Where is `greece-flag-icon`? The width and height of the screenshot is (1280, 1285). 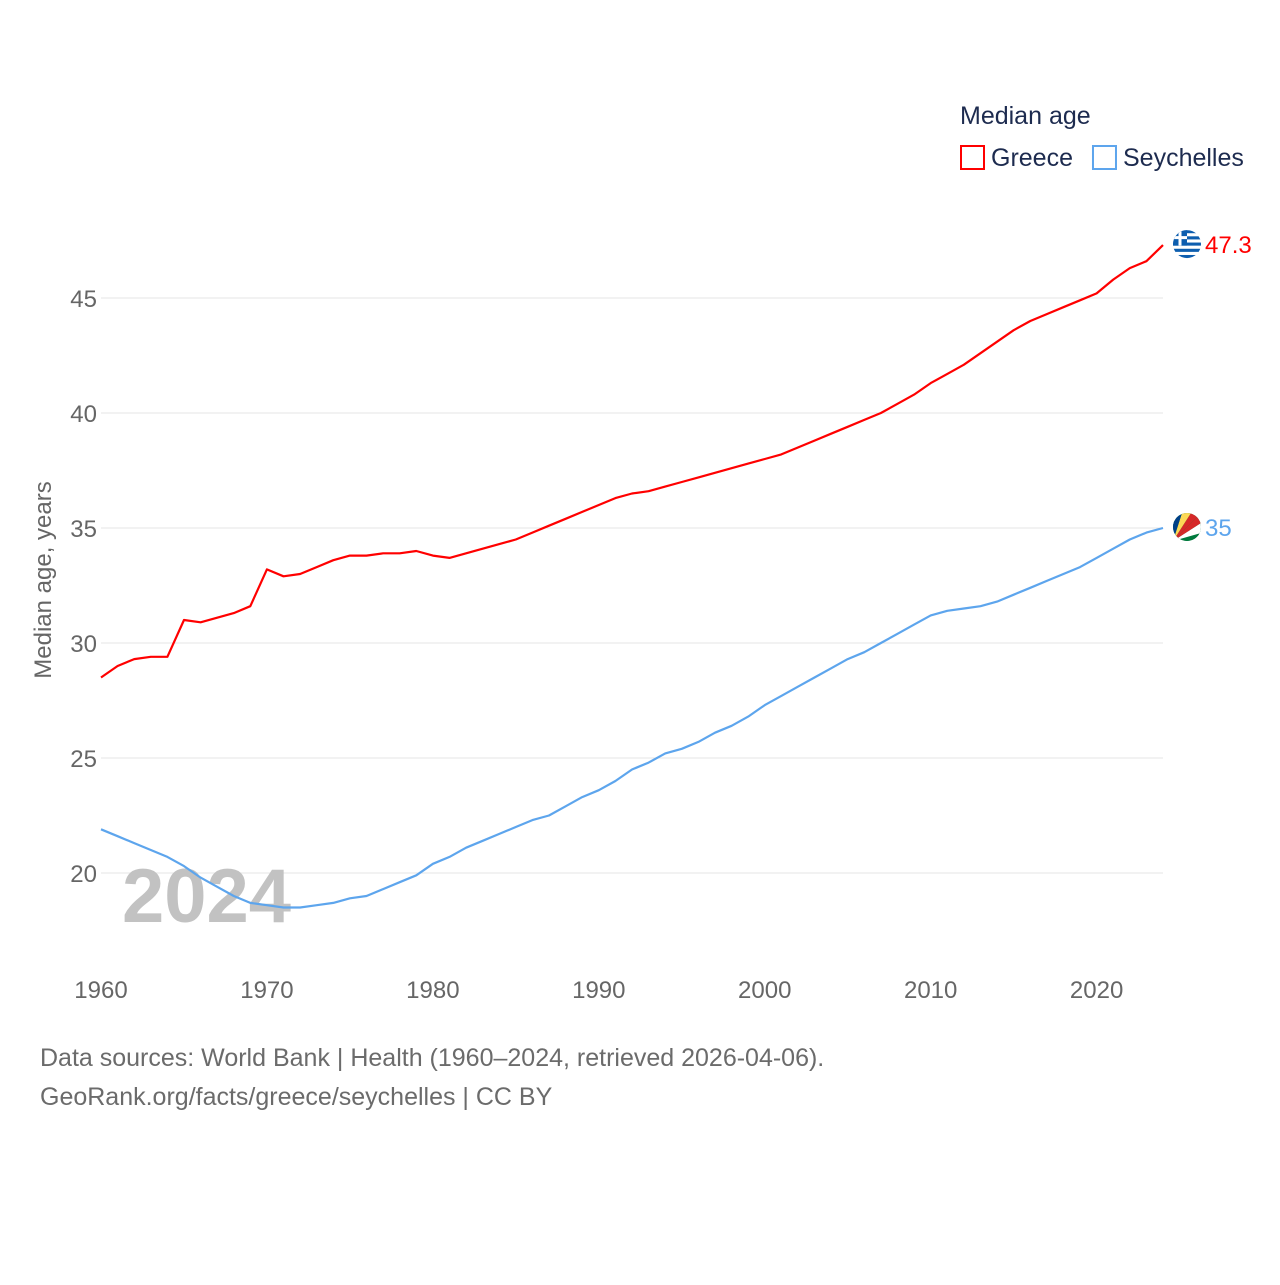
greece-flag-icon is located at coordinates (1187, 244).